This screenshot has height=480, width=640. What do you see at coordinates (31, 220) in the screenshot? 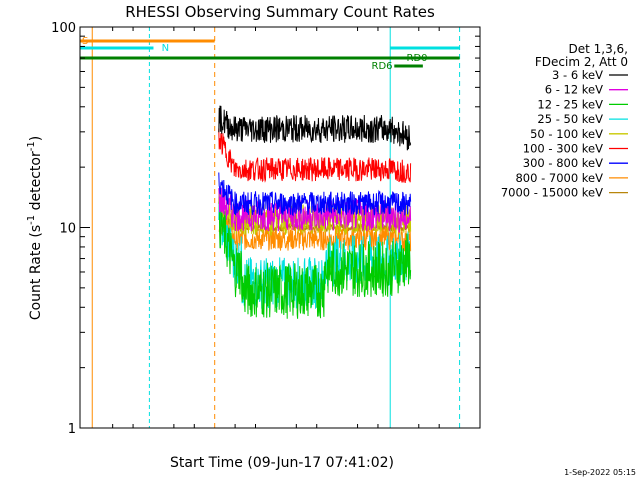
I see `y-axis-label-sup1: -1` at bounding box center [31, 220].